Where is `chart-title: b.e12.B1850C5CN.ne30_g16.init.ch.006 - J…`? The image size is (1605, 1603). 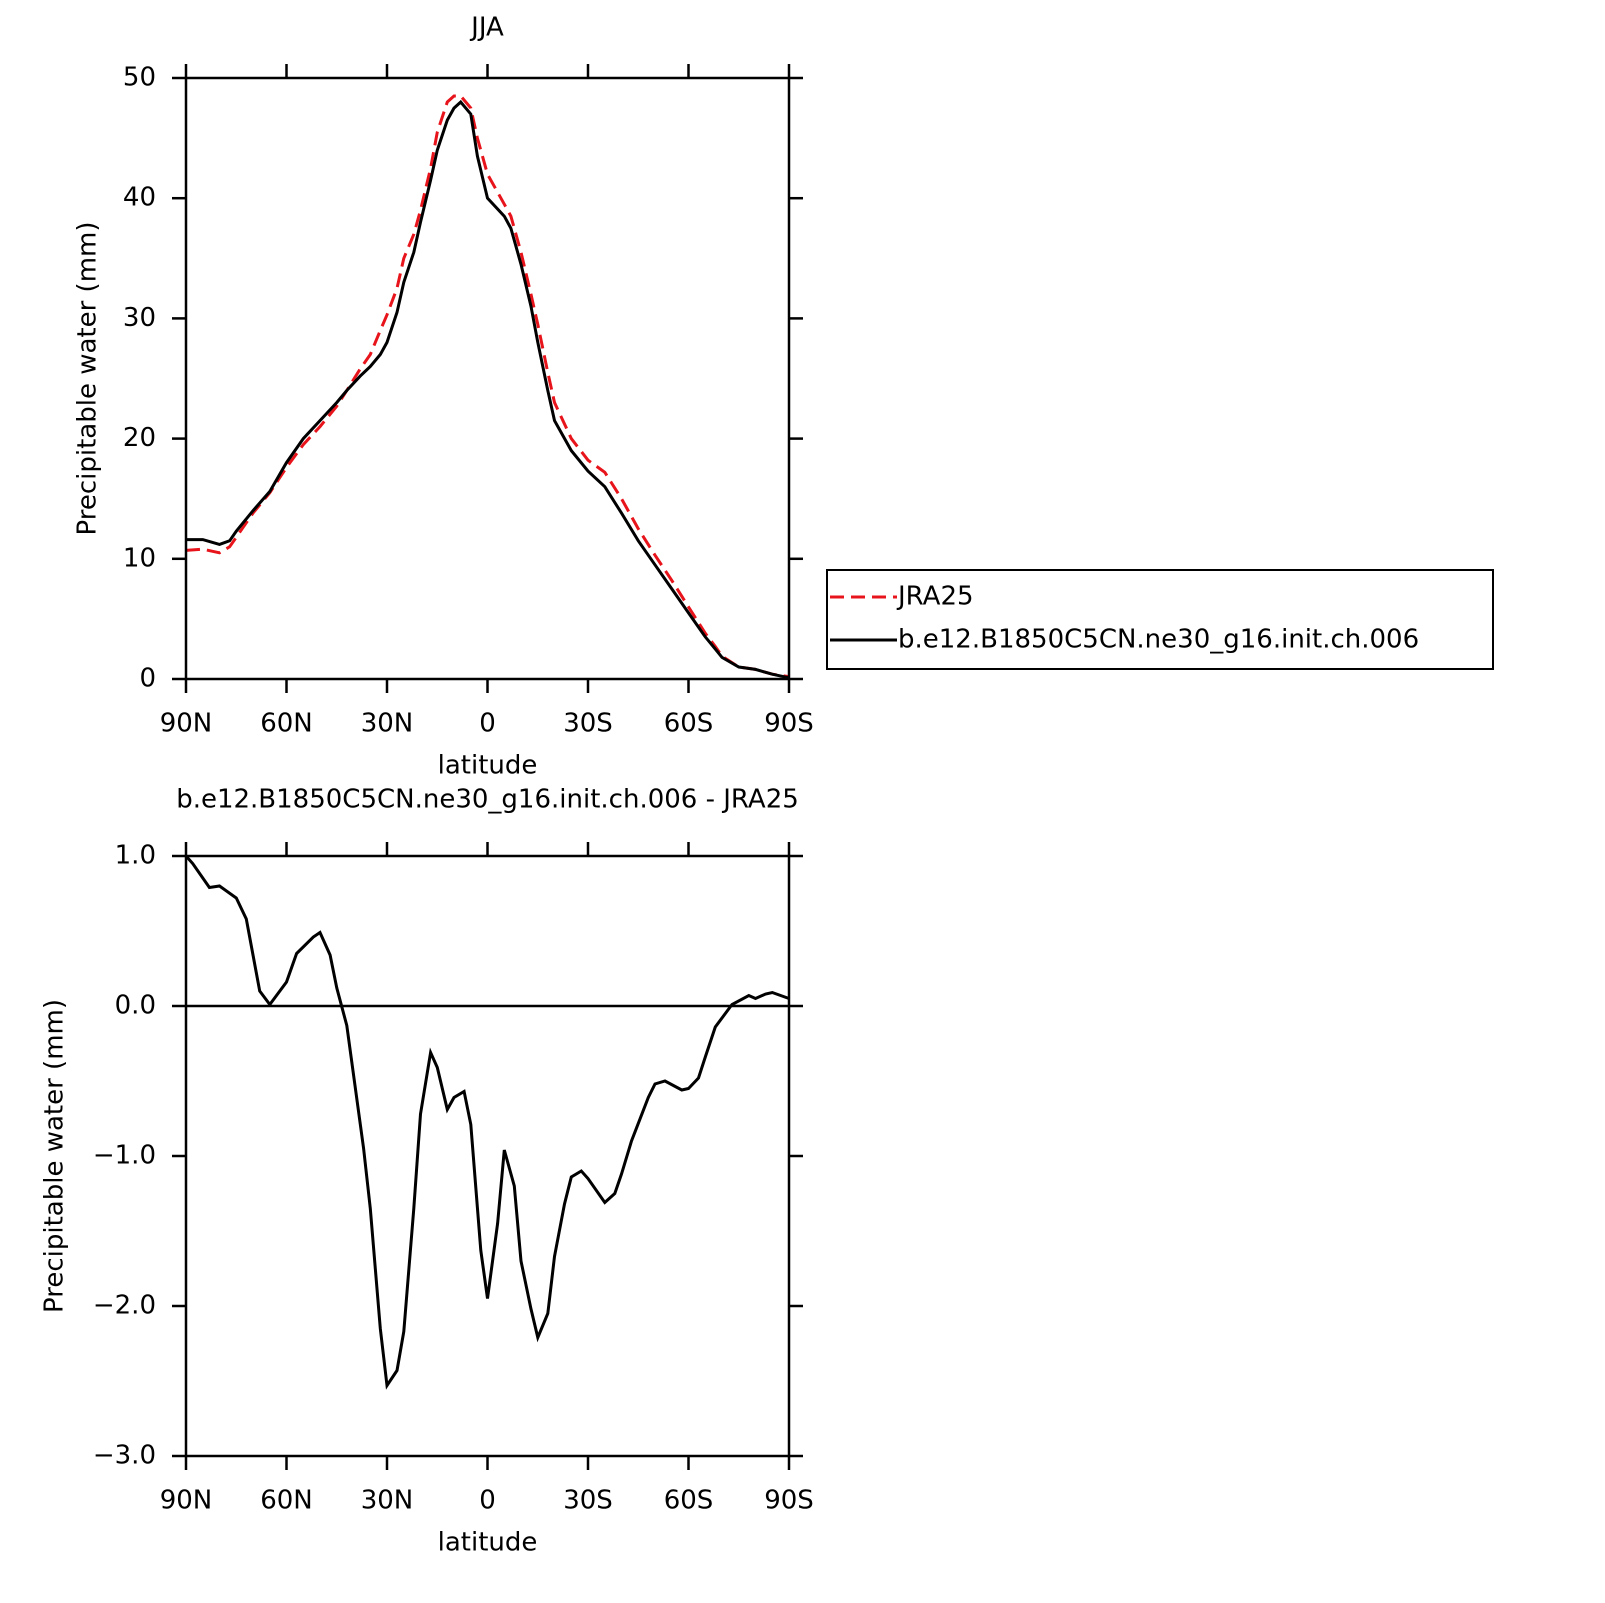
chart-title: b.e12.B1850C5CN.ne30_g16.init.ch.006 - J… is located at coordinates (487, 800).